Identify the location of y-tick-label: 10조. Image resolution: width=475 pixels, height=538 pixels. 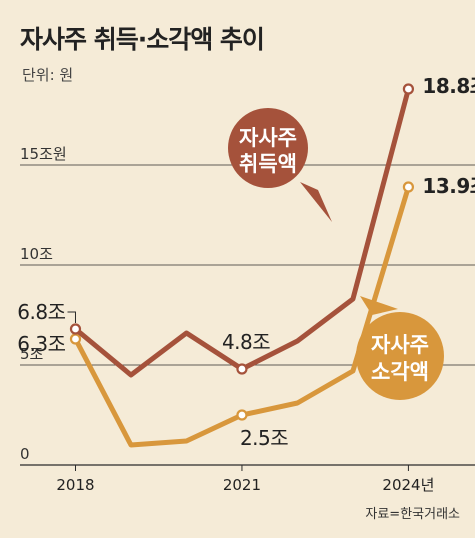
(36, 254).